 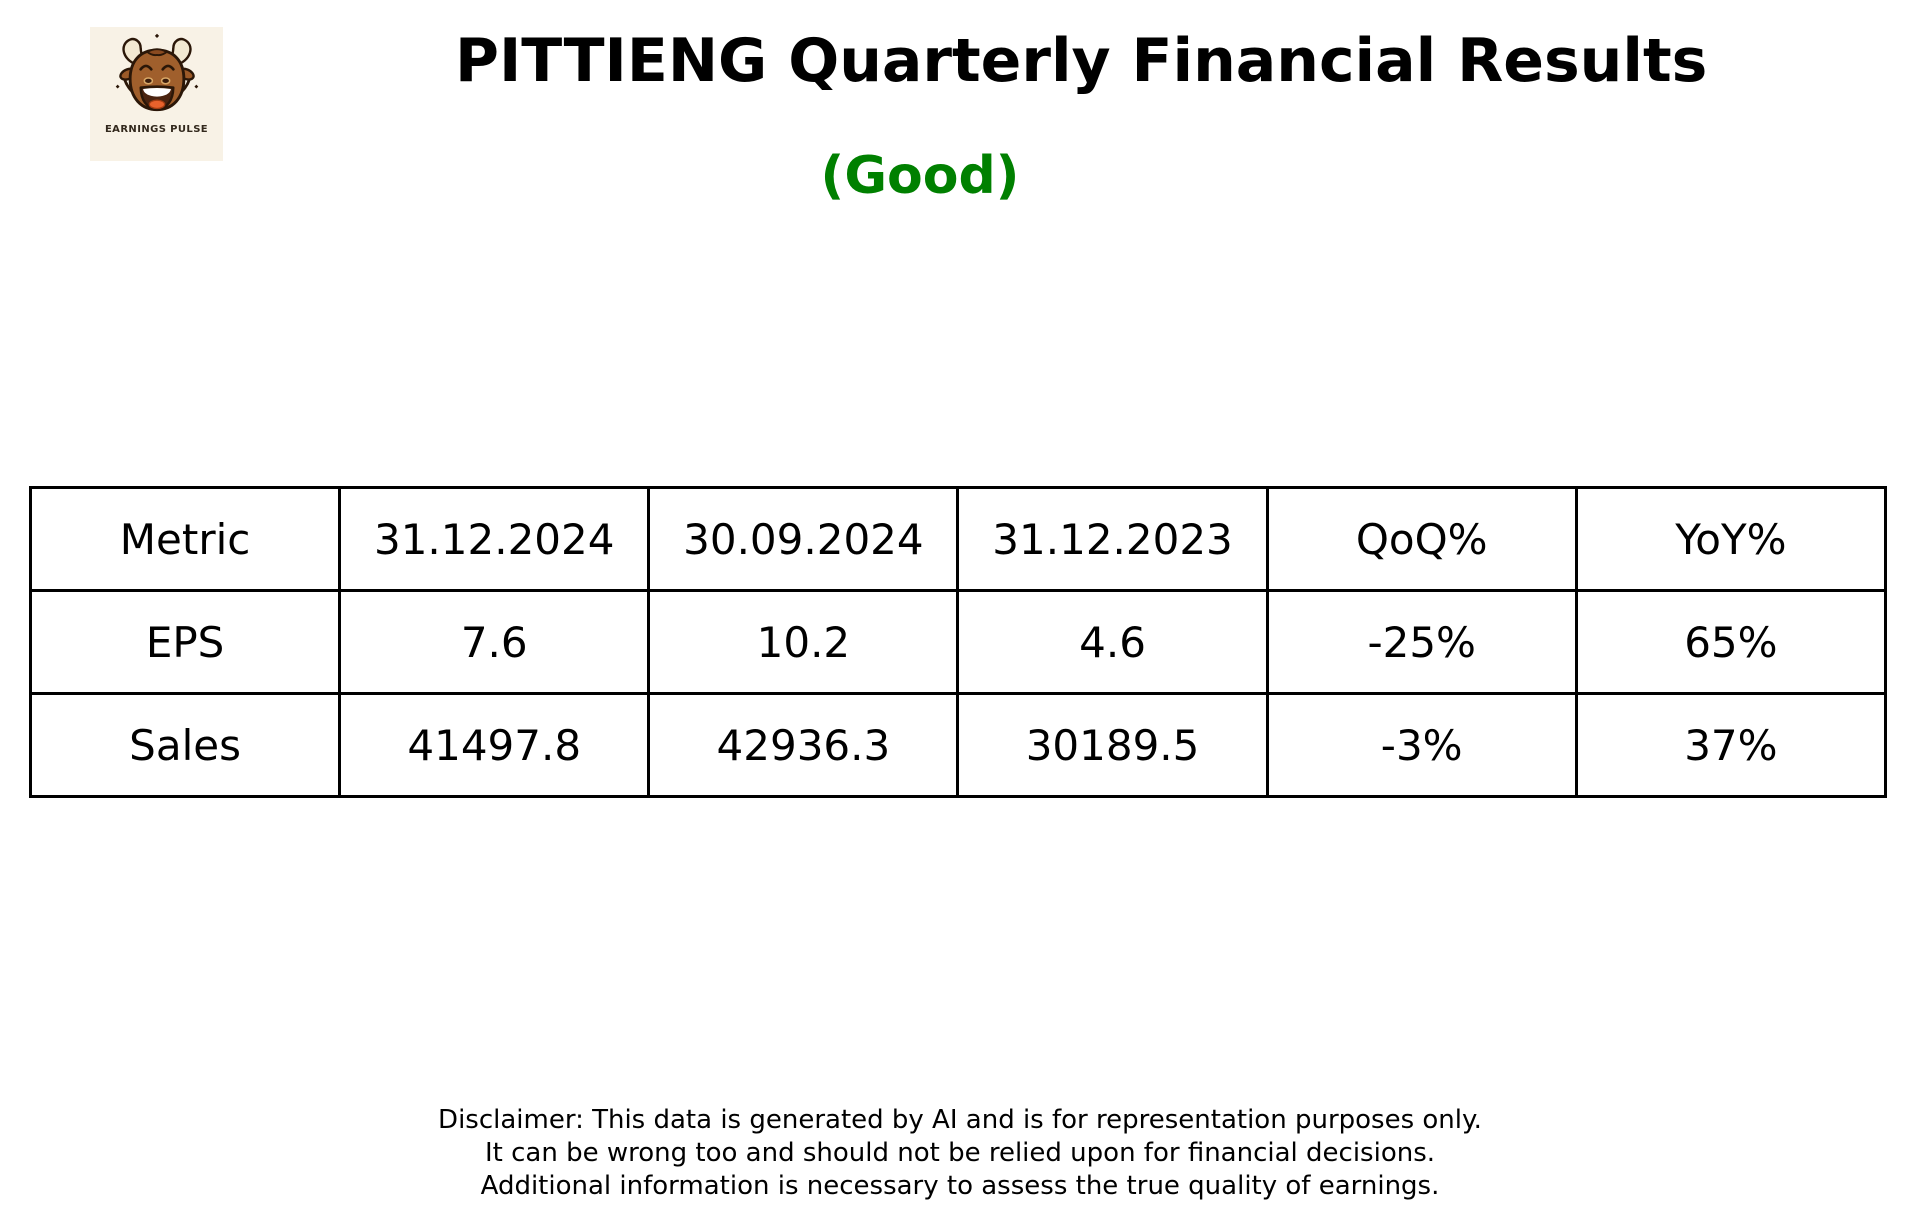 What do you see at coordinates (185, 642) in the screenshot?
I see `eps-metric-cell: EPS` at bounding box center [185, 642].